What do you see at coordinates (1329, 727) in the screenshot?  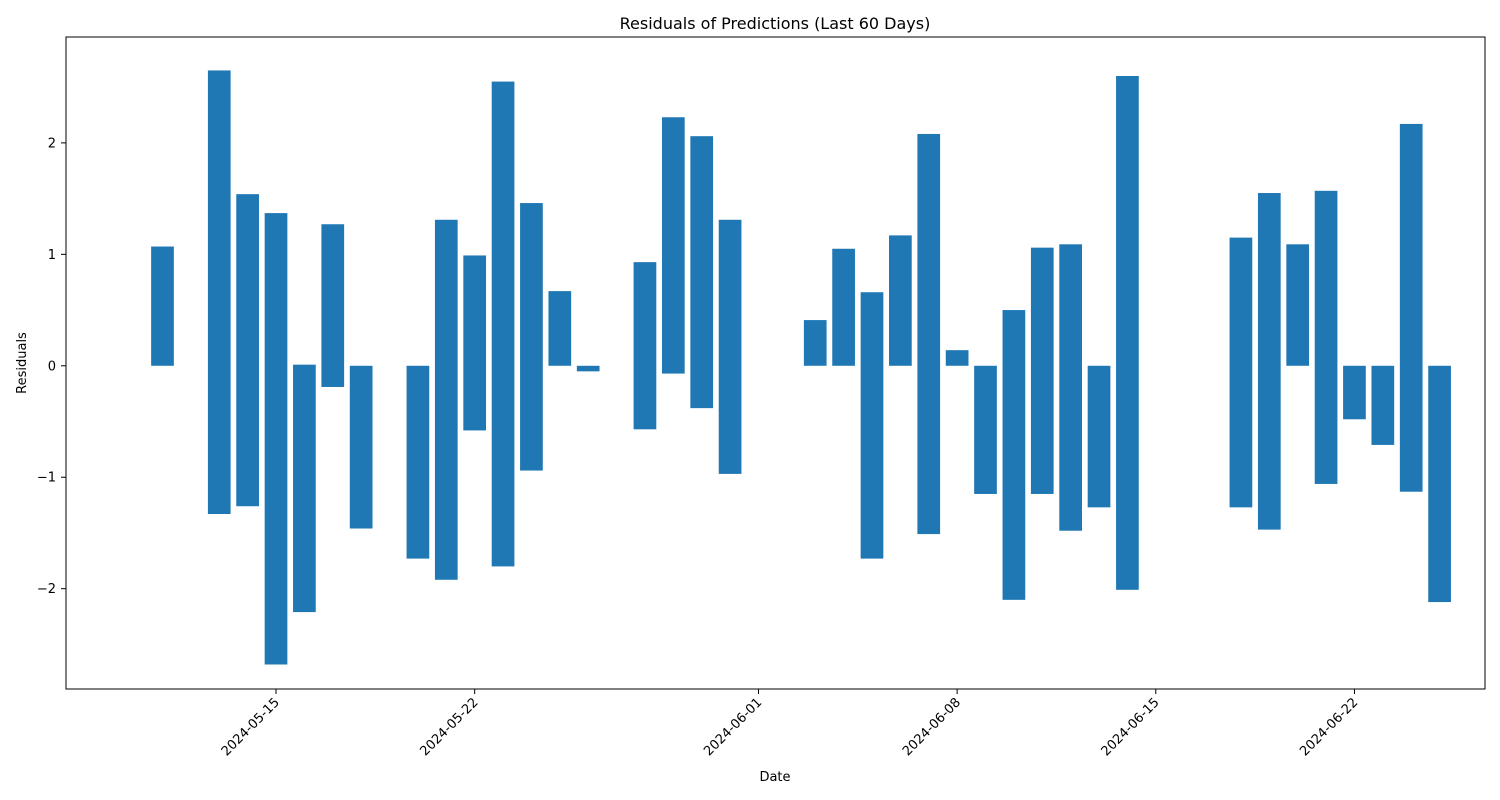 I see `x-tick-label: 2024-06-22` at bounding box center [1329, 727].